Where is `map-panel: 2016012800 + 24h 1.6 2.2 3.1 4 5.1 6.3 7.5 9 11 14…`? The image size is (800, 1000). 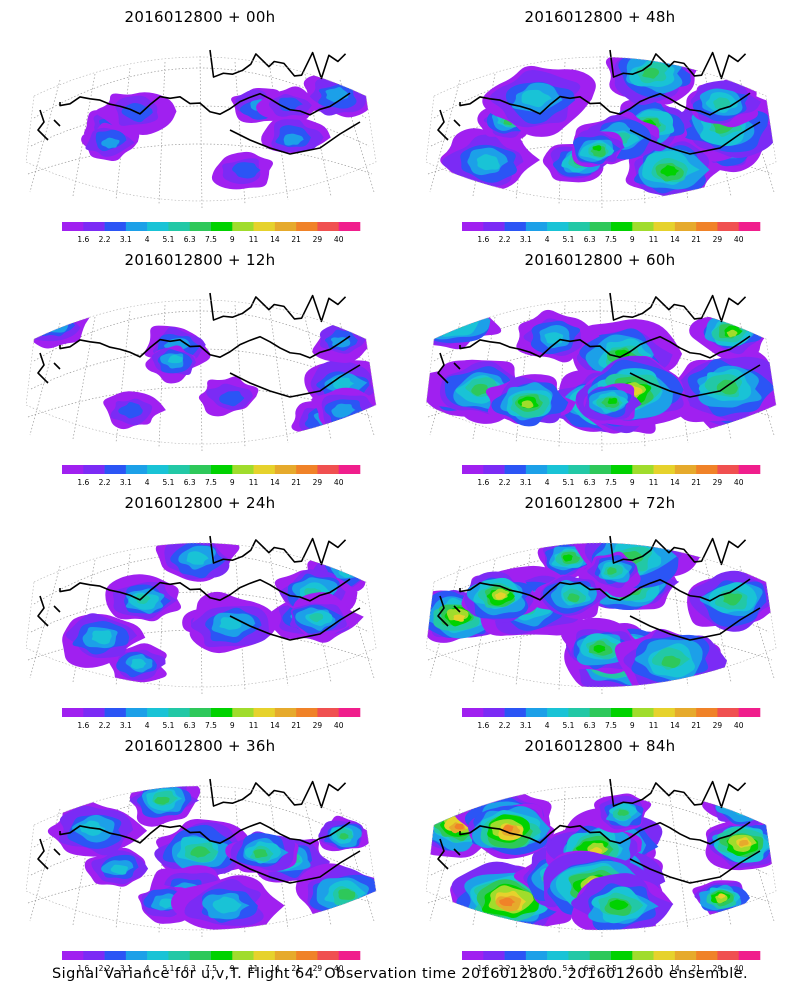
map-panel: 2016012800 + 24h 1.6 2.2 3.1 4 5.1 6.3 7.5 9 11 14… is located at coordinates (200, 608).